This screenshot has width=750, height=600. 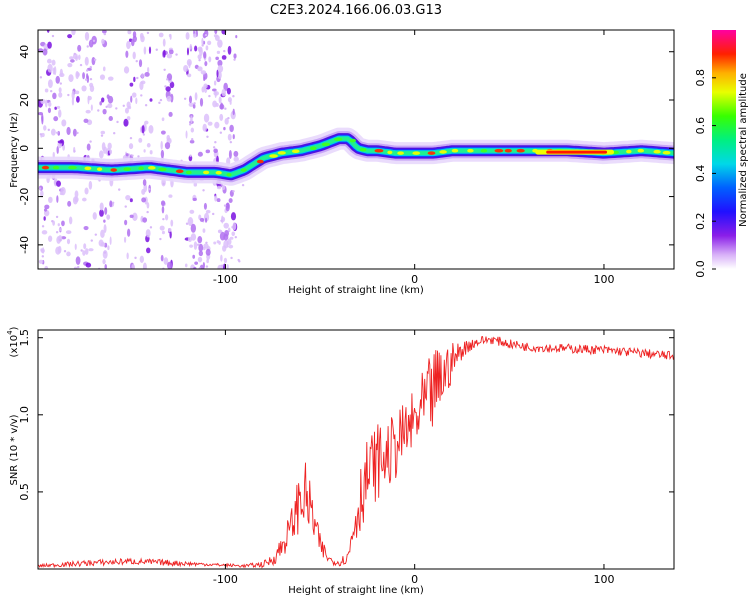 I want to click on y-tick-label: -40, so click(x=24, y=245).